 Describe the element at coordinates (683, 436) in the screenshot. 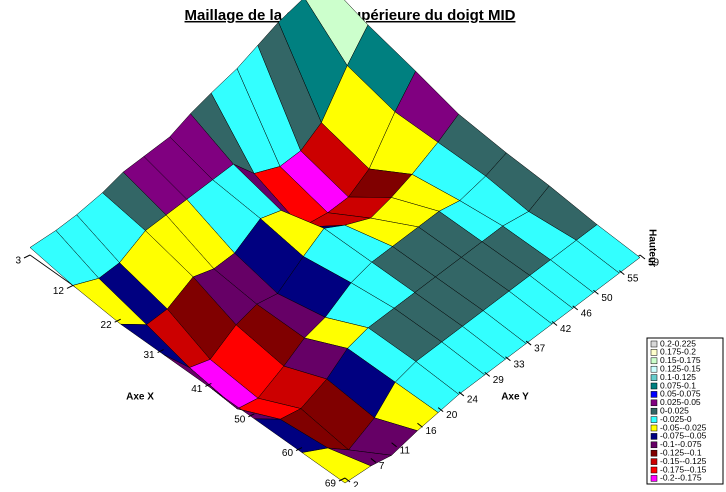

I see `legend-label: -0.075--0.05` at that location.